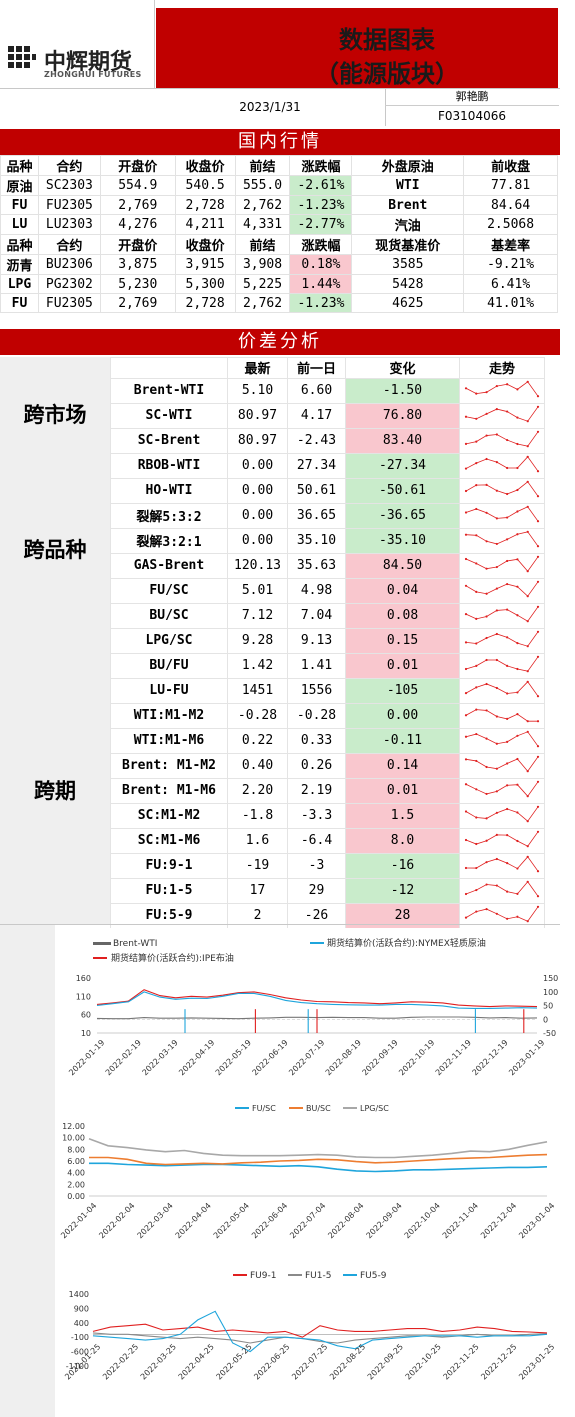  What do you see at coordinates (257, 865) in the screenshot?
I see `table-cell: -19` at bounding box center [257, 865].